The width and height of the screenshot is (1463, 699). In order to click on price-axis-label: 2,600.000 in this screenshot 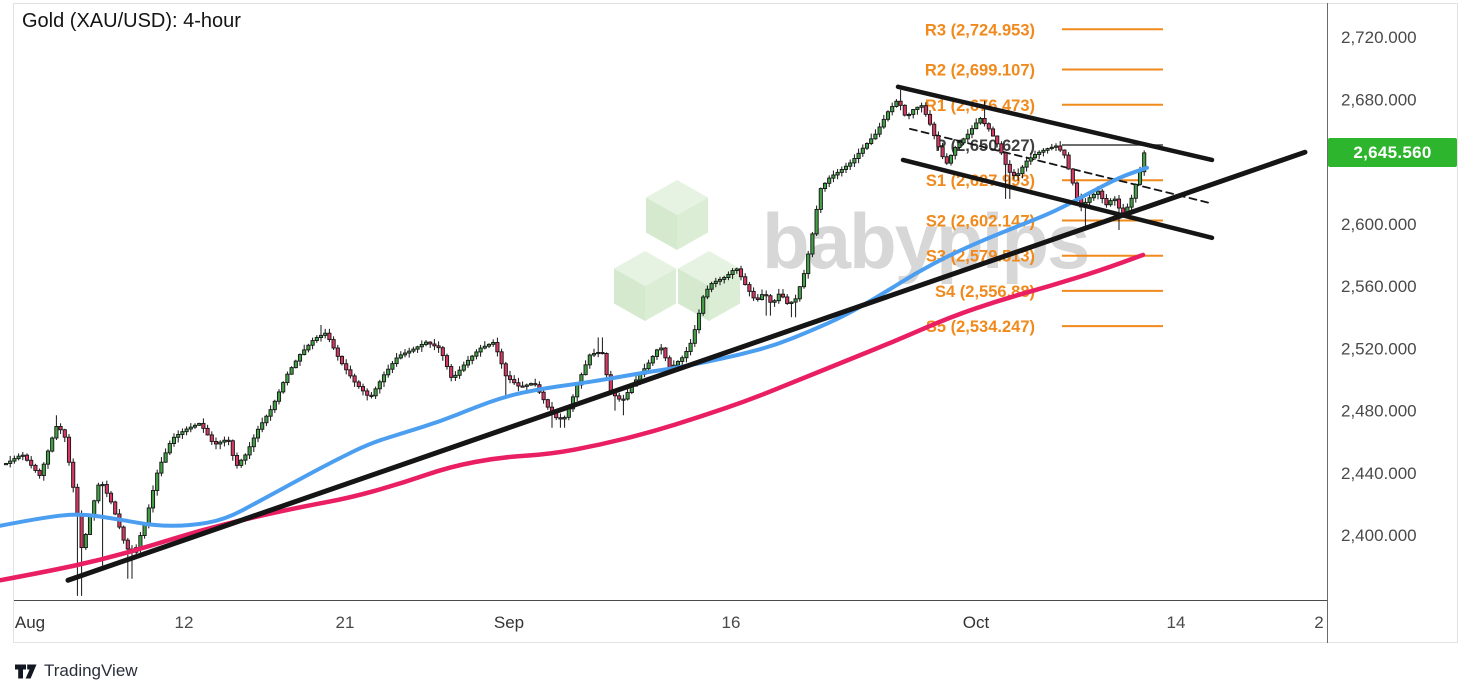, I will do `click(1379, 224)`.